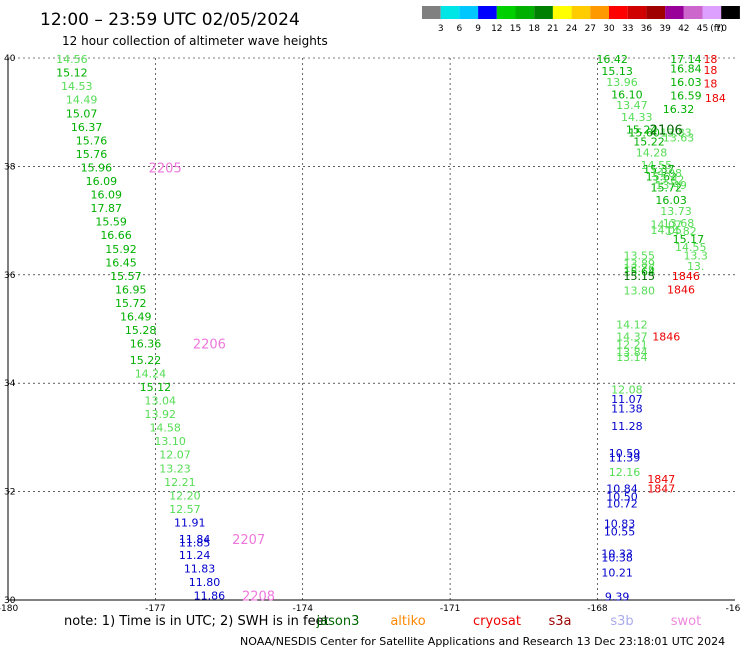 The height and width of the screenshot is (650, 740). Describe the element at coordinates (679, 138) in the screenshot. I see `wave-height-label: 13.63` at that location.